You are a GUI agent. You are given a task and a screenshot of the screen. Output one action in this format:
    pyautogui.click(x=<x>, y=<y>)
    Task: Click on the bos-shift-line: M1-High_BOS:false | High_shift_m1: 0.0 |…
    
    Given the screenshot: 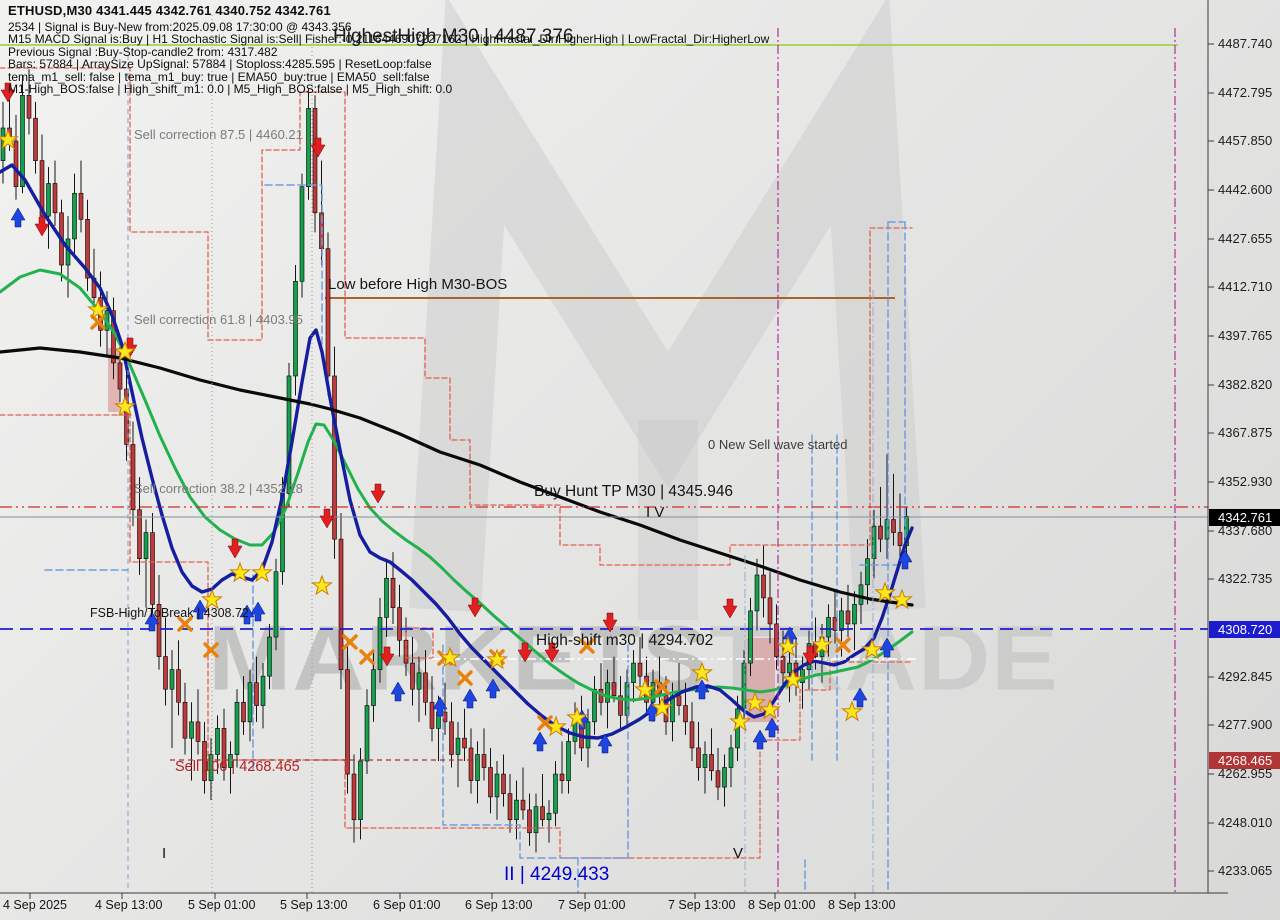 What is the action you would take?
    pyautogui.click(x=230, y=89)
    